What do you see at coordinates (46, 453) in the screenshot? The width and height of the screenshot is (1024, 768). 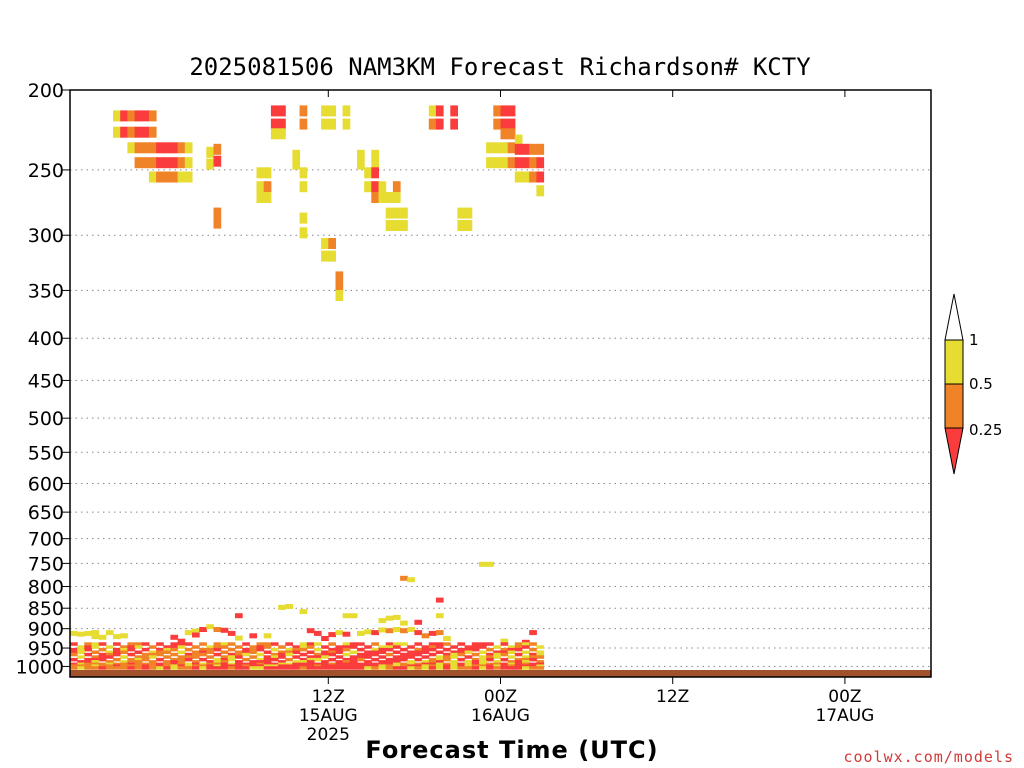 I see `y-tick-label: 550` at bounding box center [46, 453].